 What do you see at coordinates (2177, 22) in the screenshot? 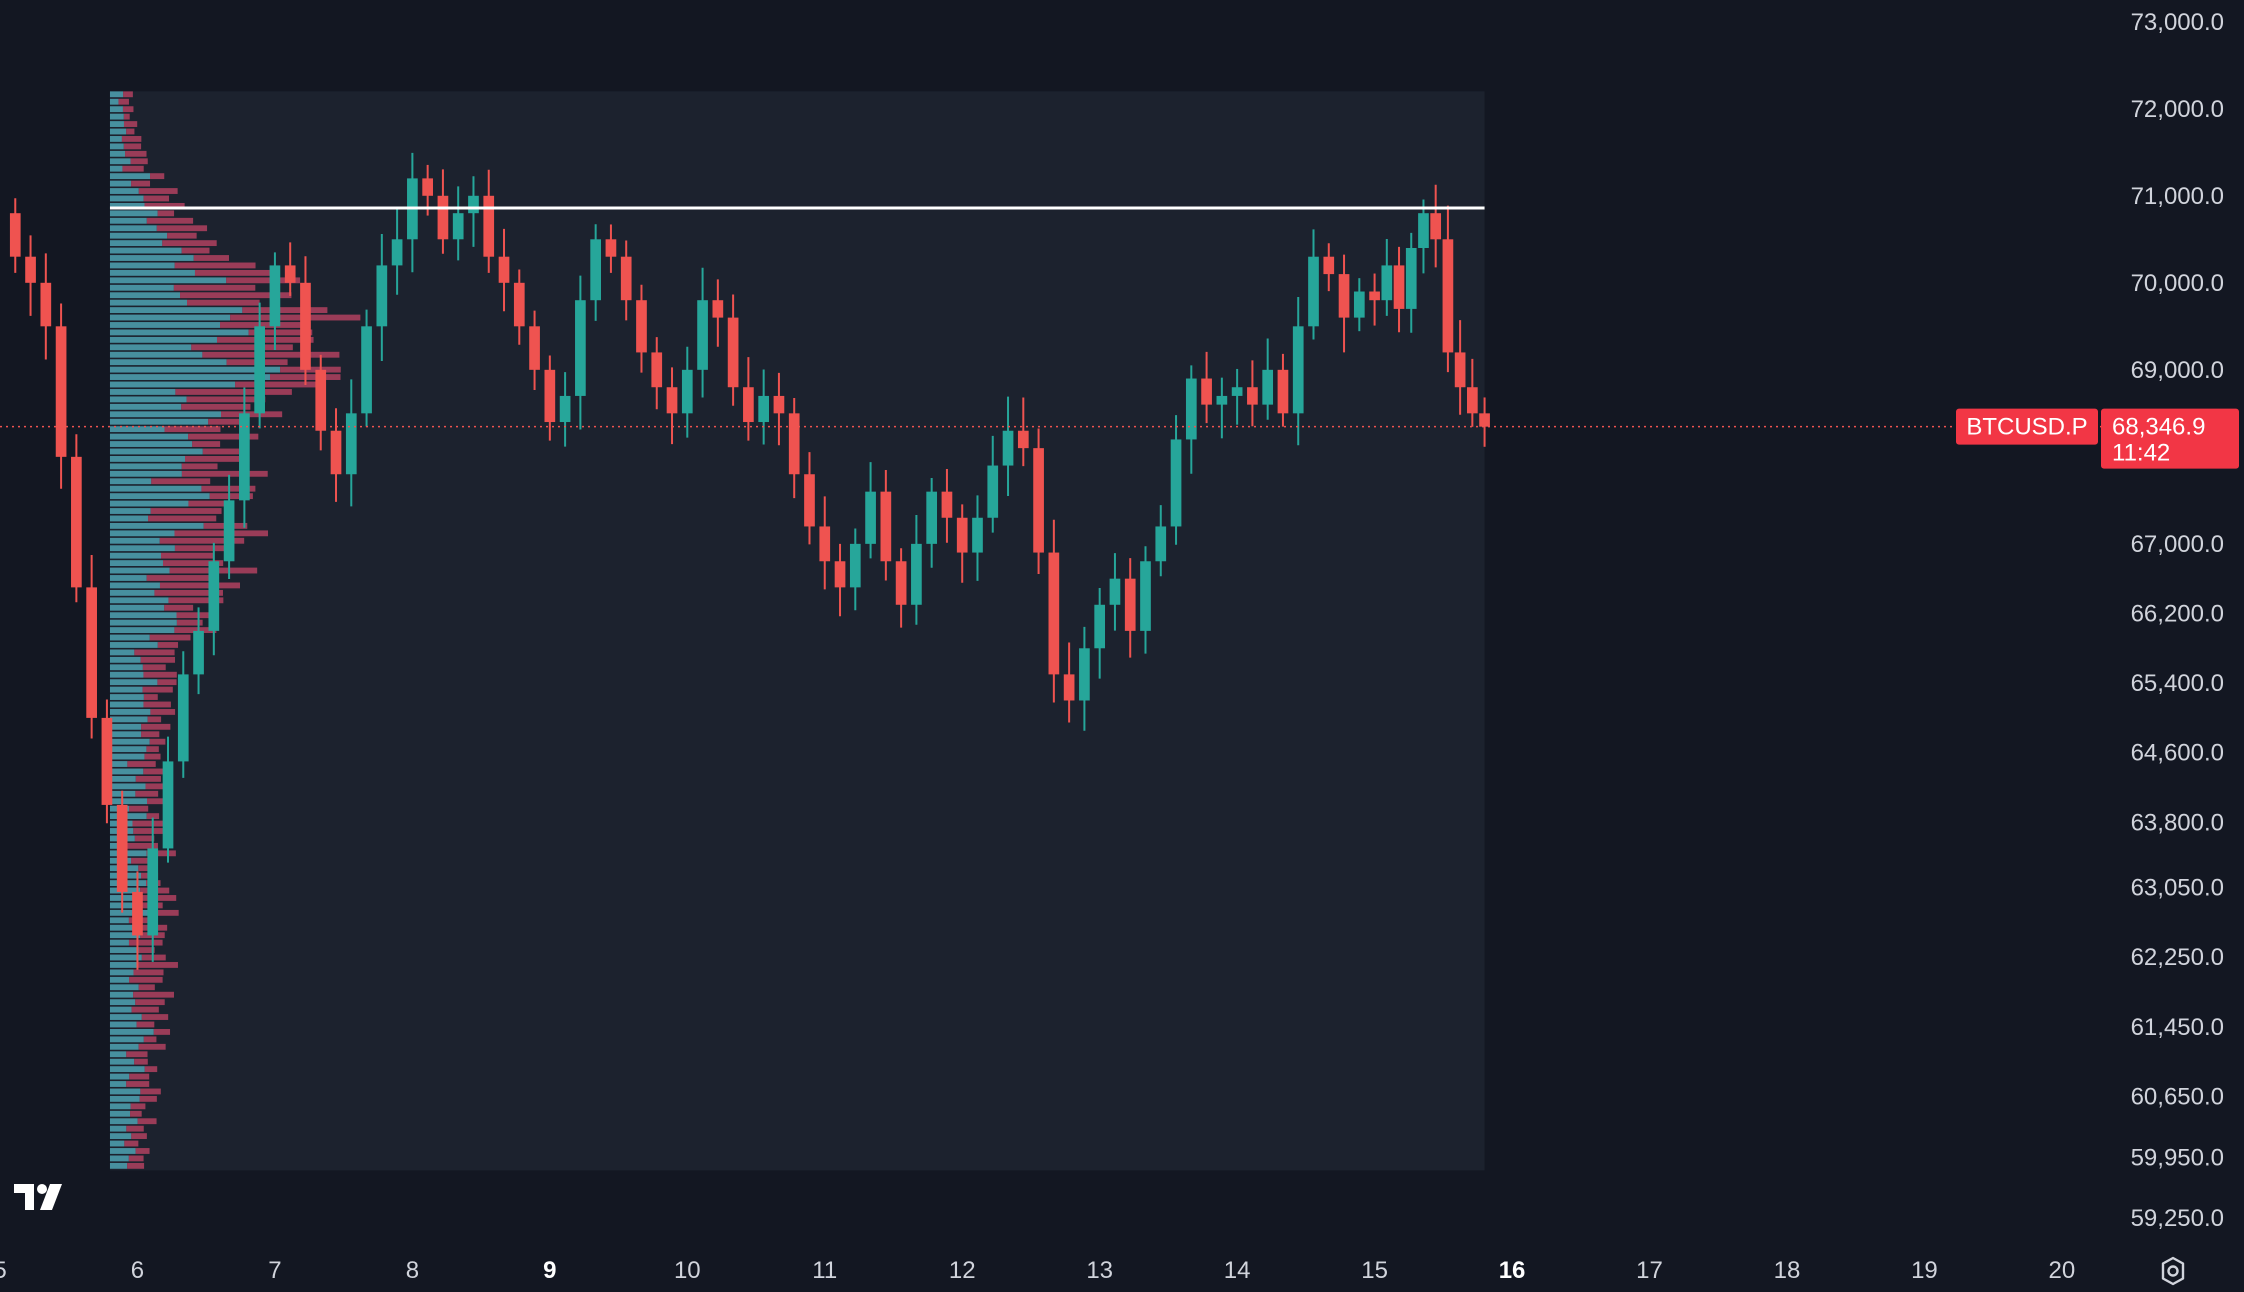
I see `price-tick-label: 73,000.0` at bounding box center [2177, 22].